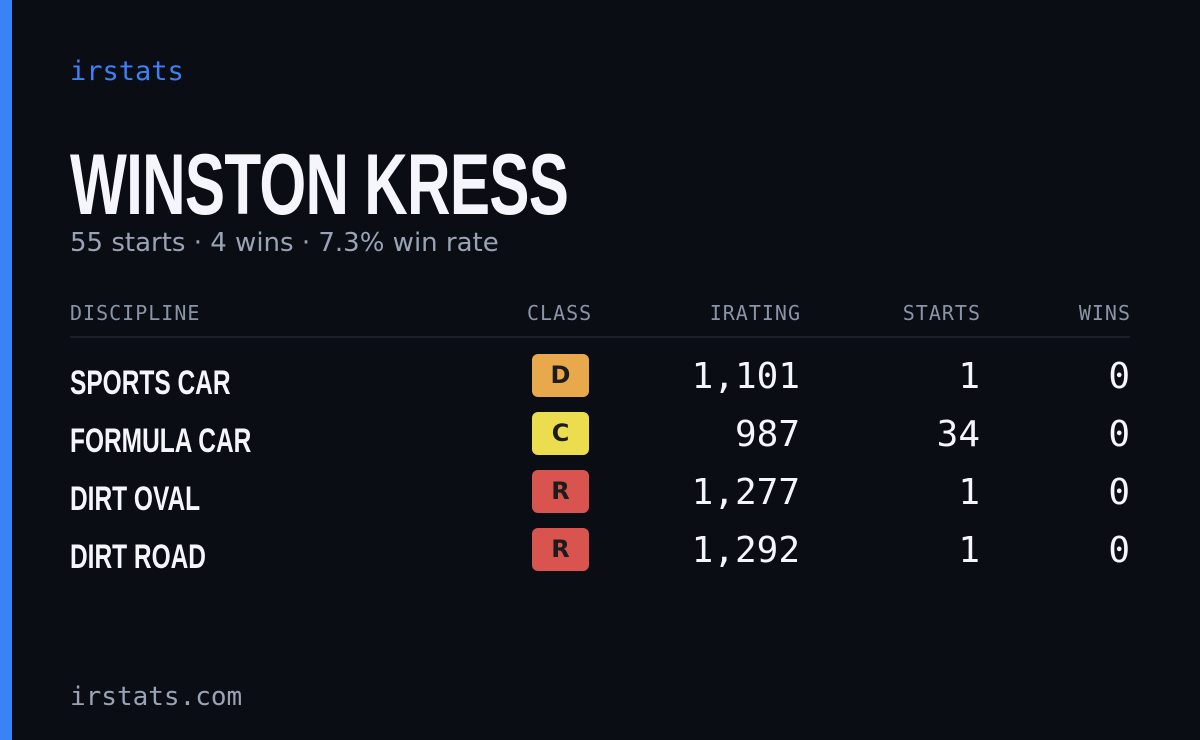 The height and width of the screenshot is (740, 1200). Describe the element at coordinates (319, 185) in the screenshot. I see `driver-name: WINSTON KRESS` at that location.